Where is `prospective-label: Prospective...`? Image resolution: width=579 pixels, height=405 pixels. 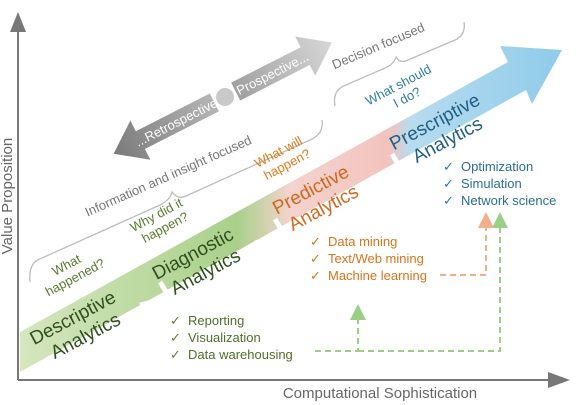 prospective-label: Prospective... is located at coordinates (272, 73).